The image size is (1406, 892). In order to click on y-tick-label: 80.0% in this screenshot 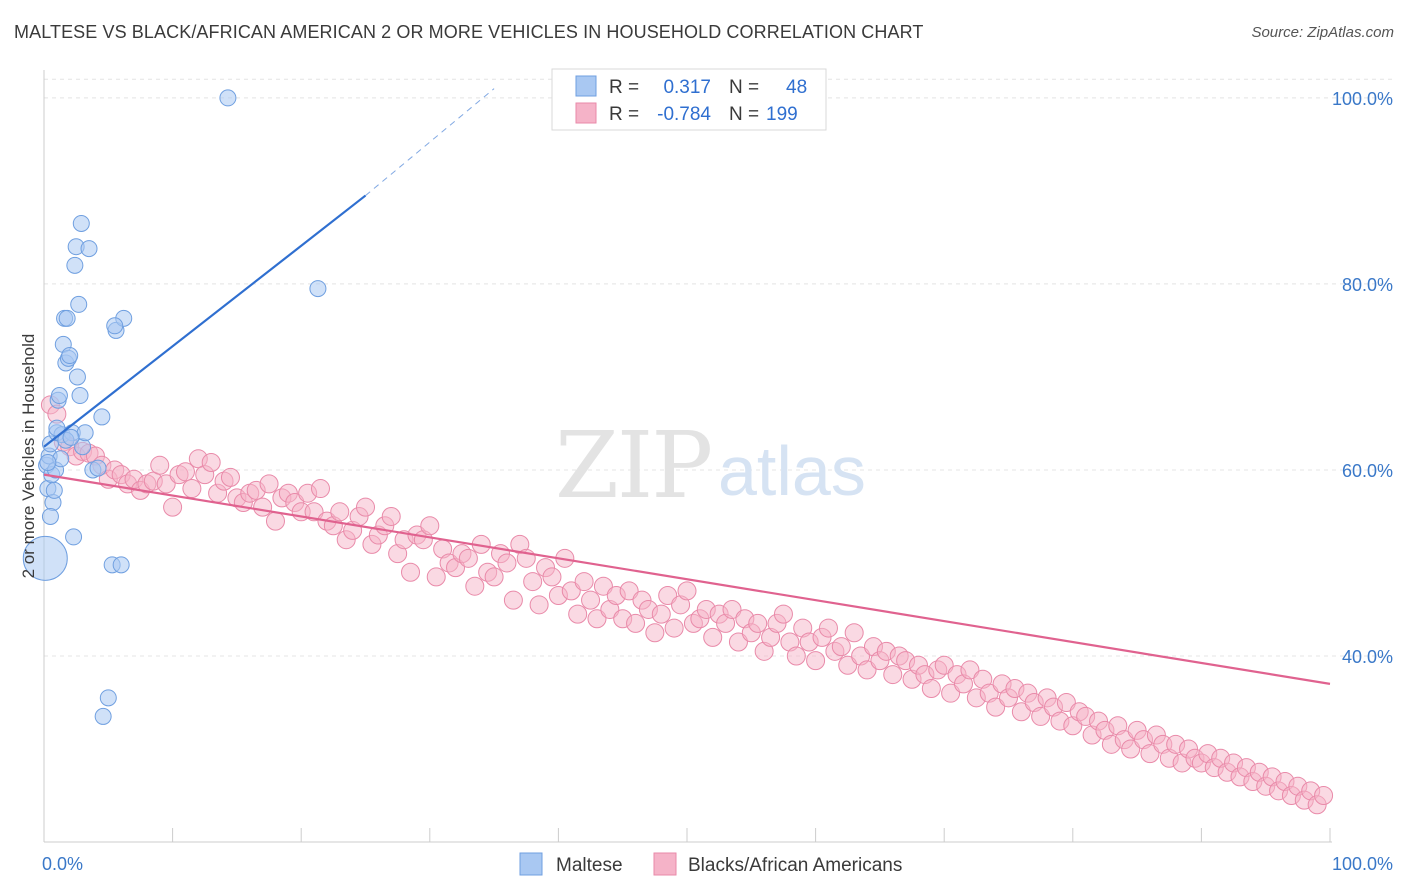, I will do `click(1367, 285)`.